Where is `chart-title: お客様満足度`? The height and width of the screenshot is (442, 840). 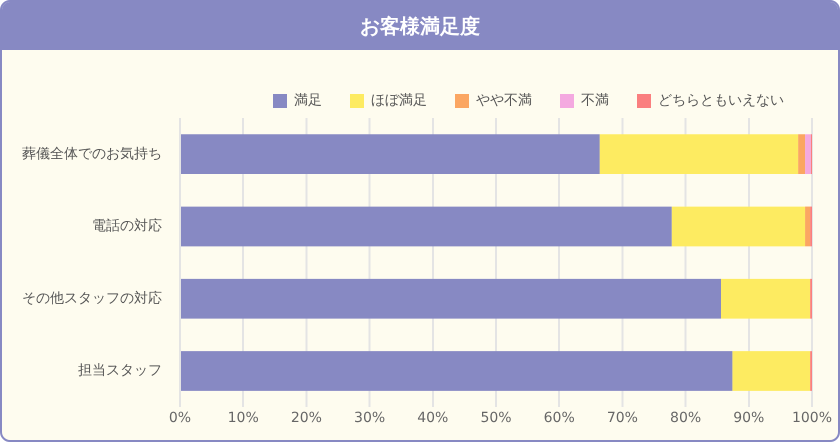 chart-title: お客様満足度 is located at coordinates (420, 26).